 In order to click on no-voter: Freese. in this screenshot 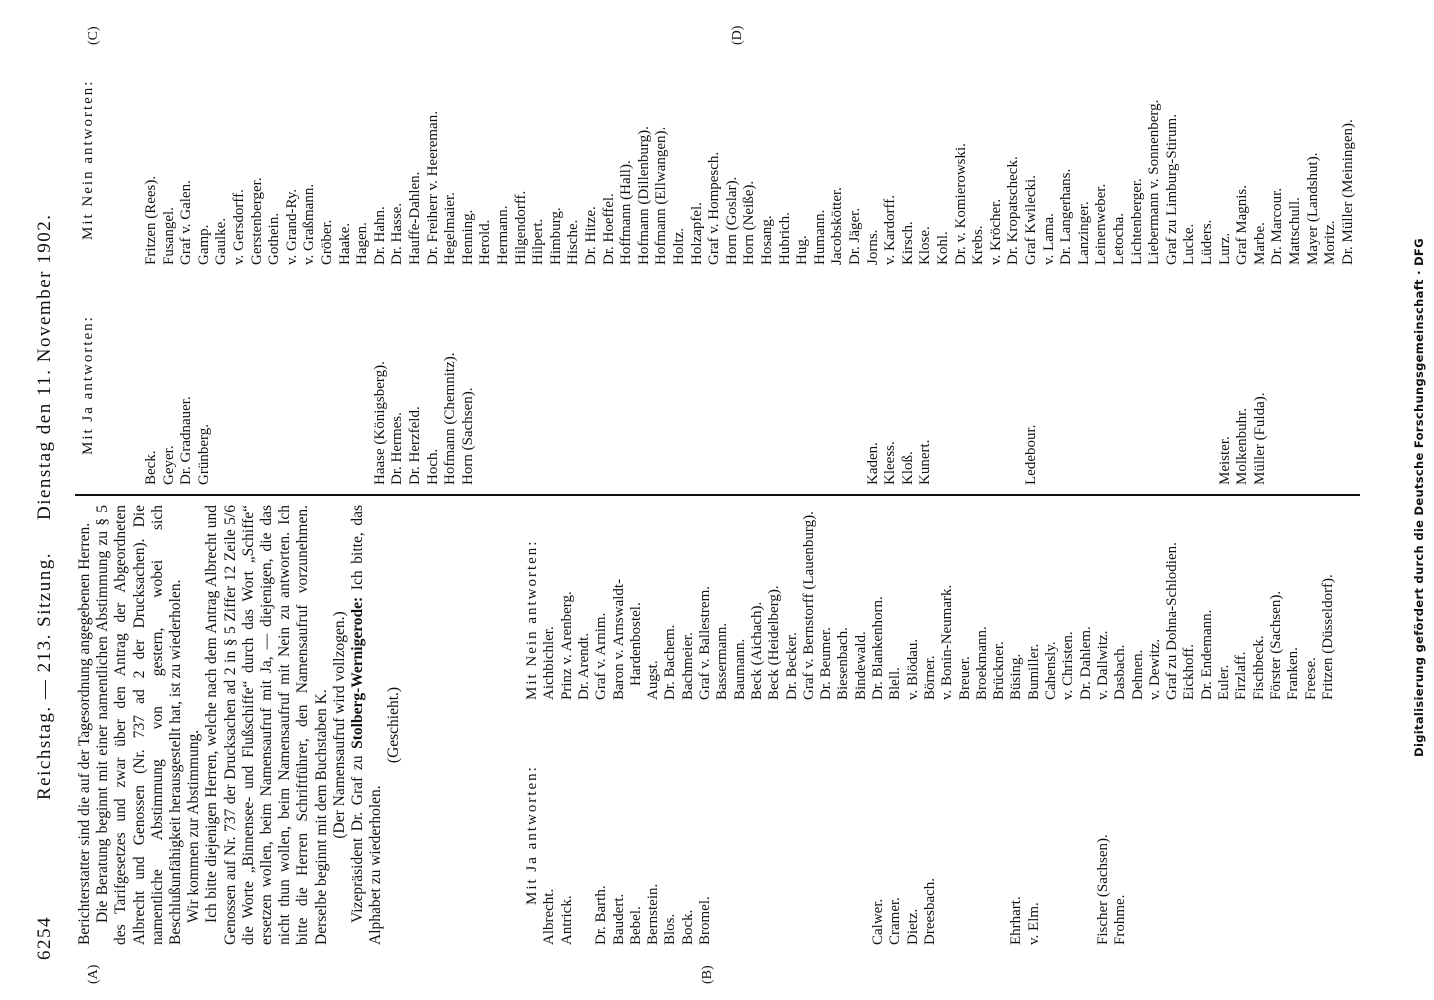, I will do `click(1310, 678)`.